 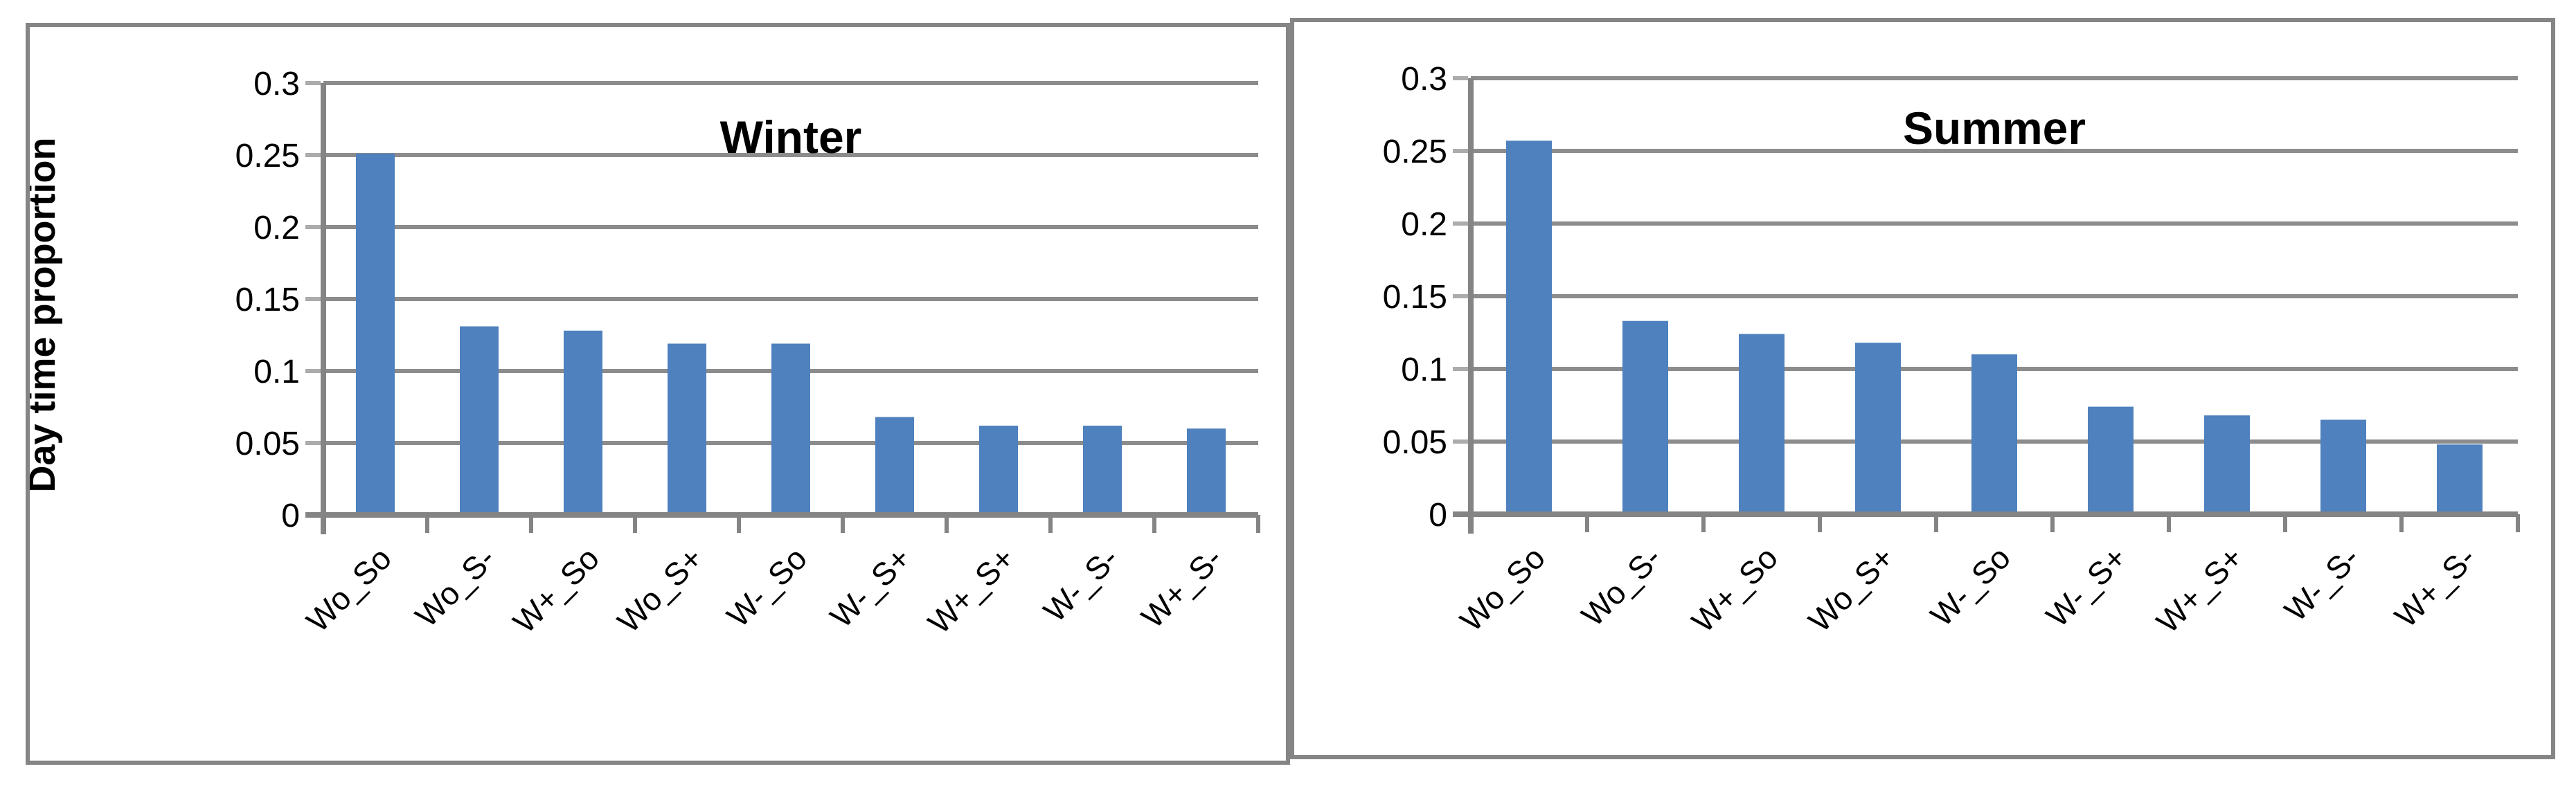 I want to click on chart-title: Winter, so click(x=791, y=137).